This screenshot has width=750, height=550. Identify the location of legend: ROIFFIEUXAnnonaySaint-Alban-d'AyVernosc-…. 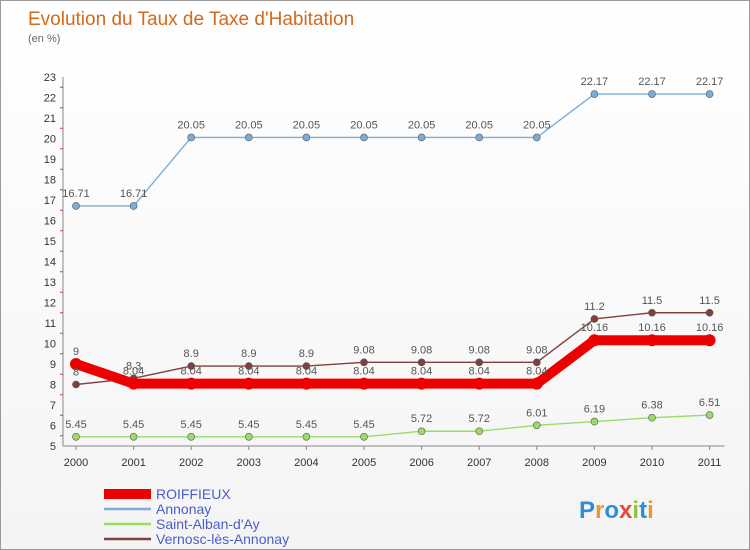
(196, 516).